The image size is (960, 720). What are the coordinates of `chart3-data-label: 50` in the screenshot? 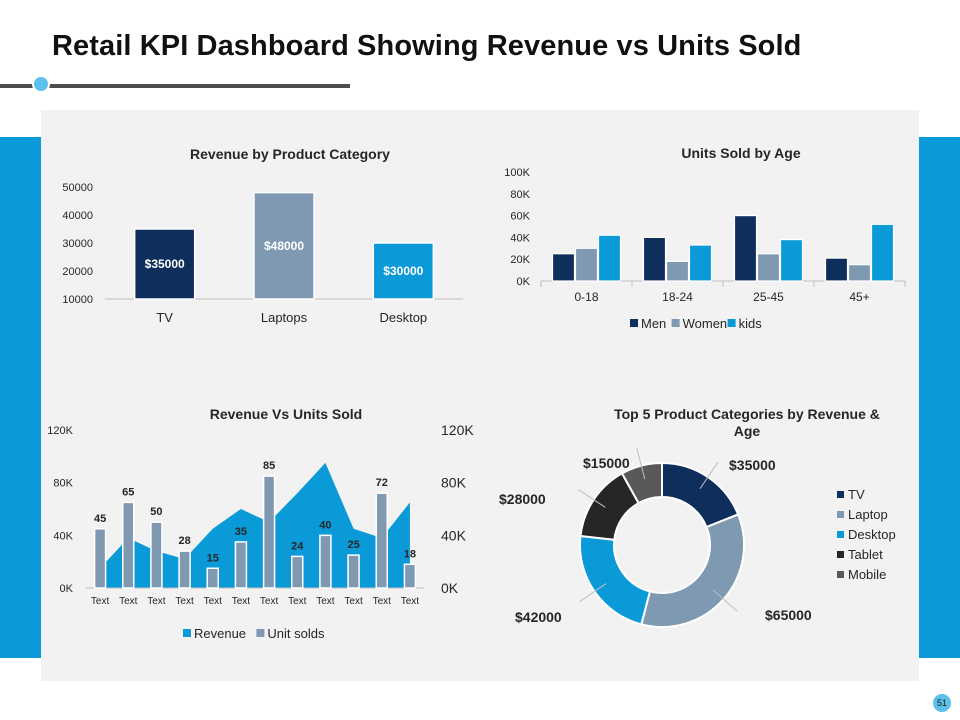 It's located at (156, 512).